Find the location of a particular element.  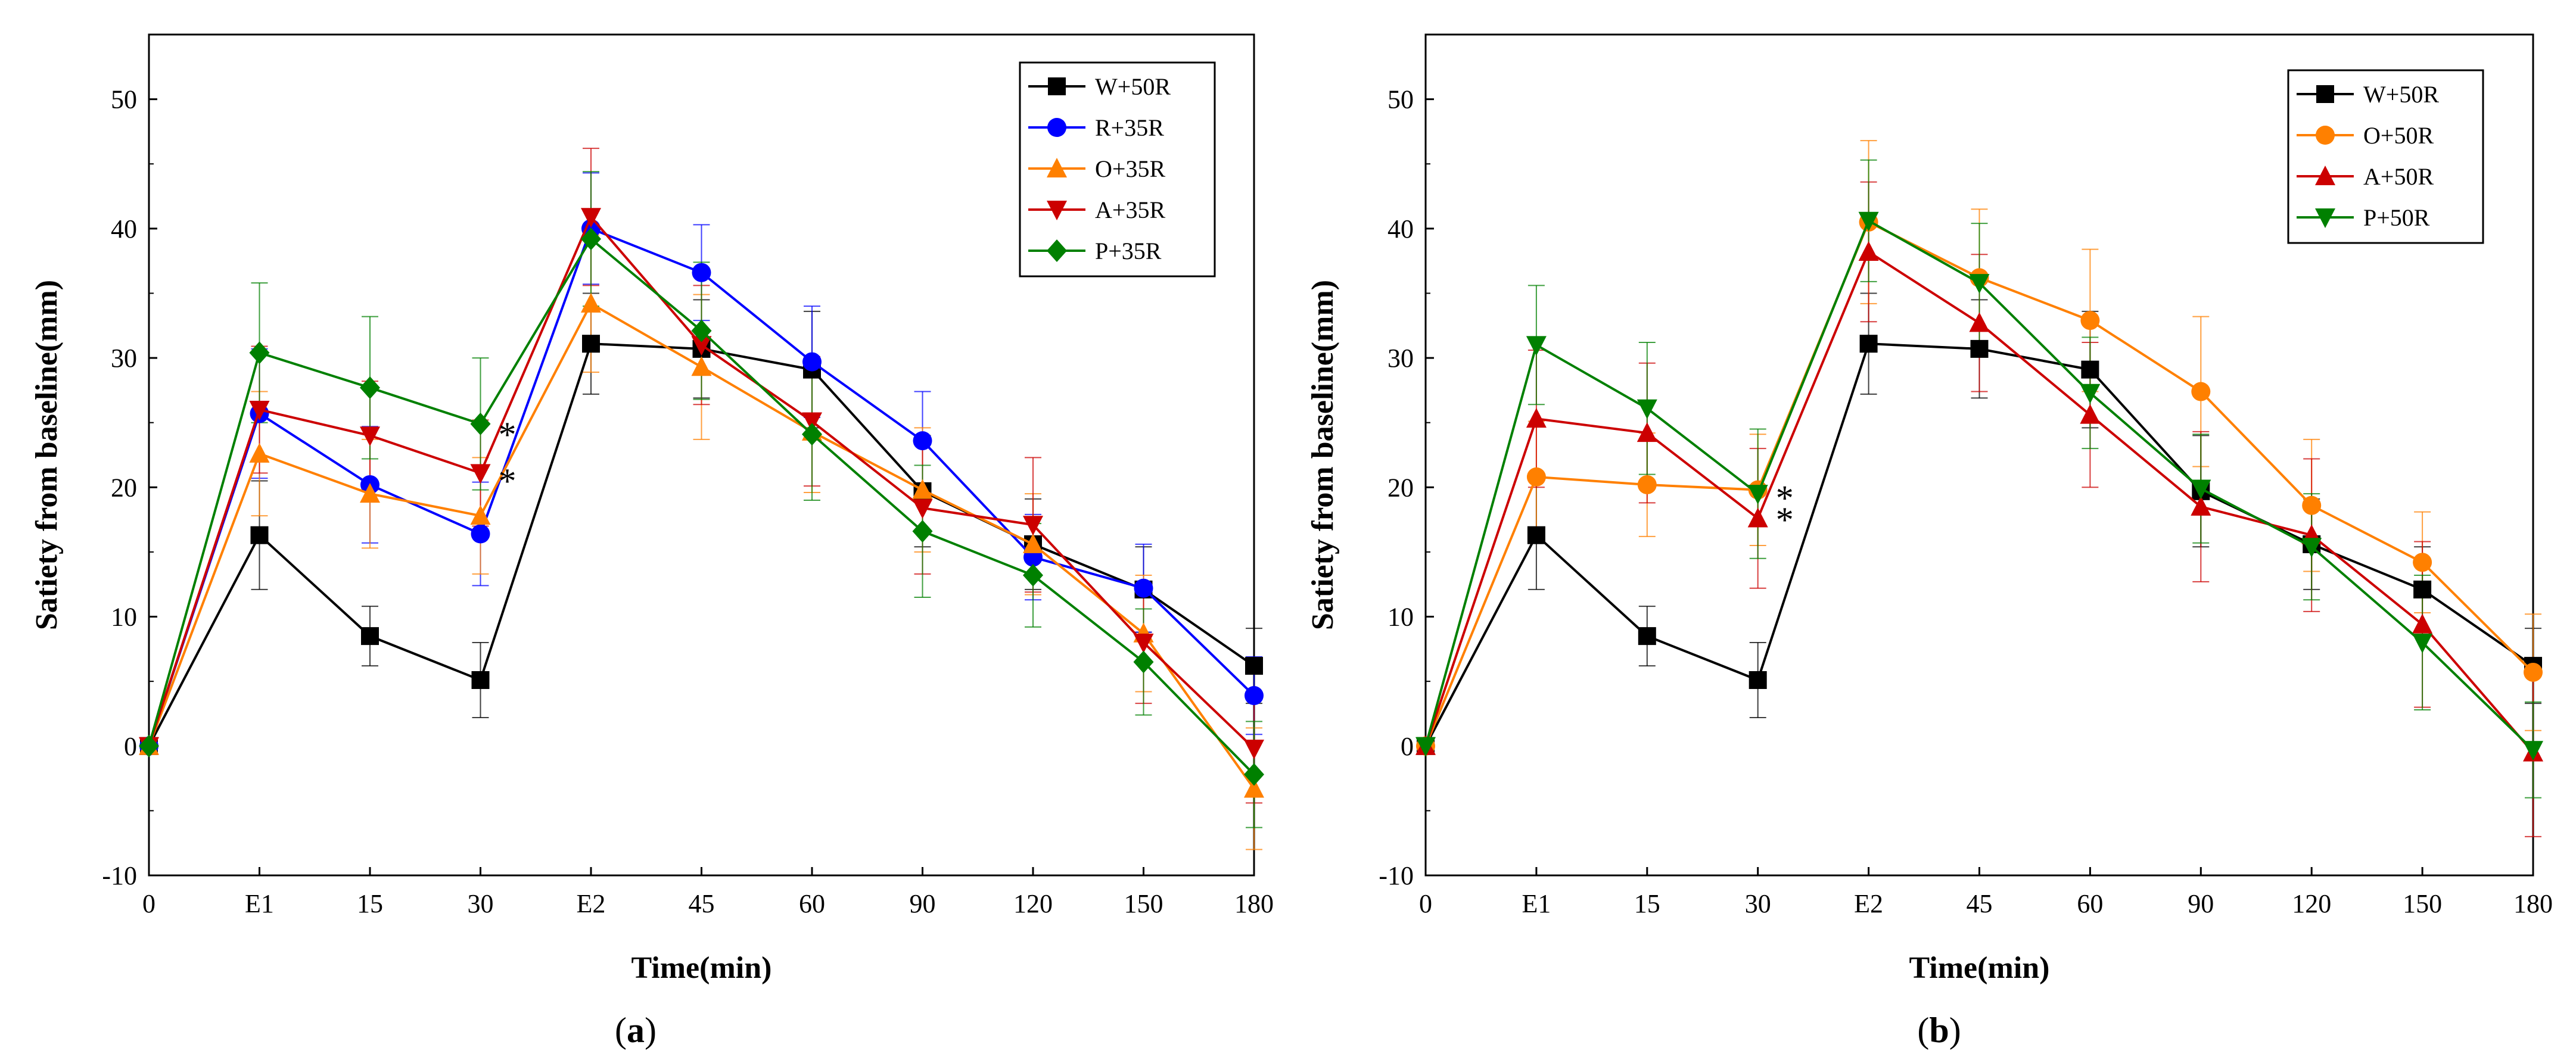

x-tick-label: 45 is located at coordinates (1980, 904).